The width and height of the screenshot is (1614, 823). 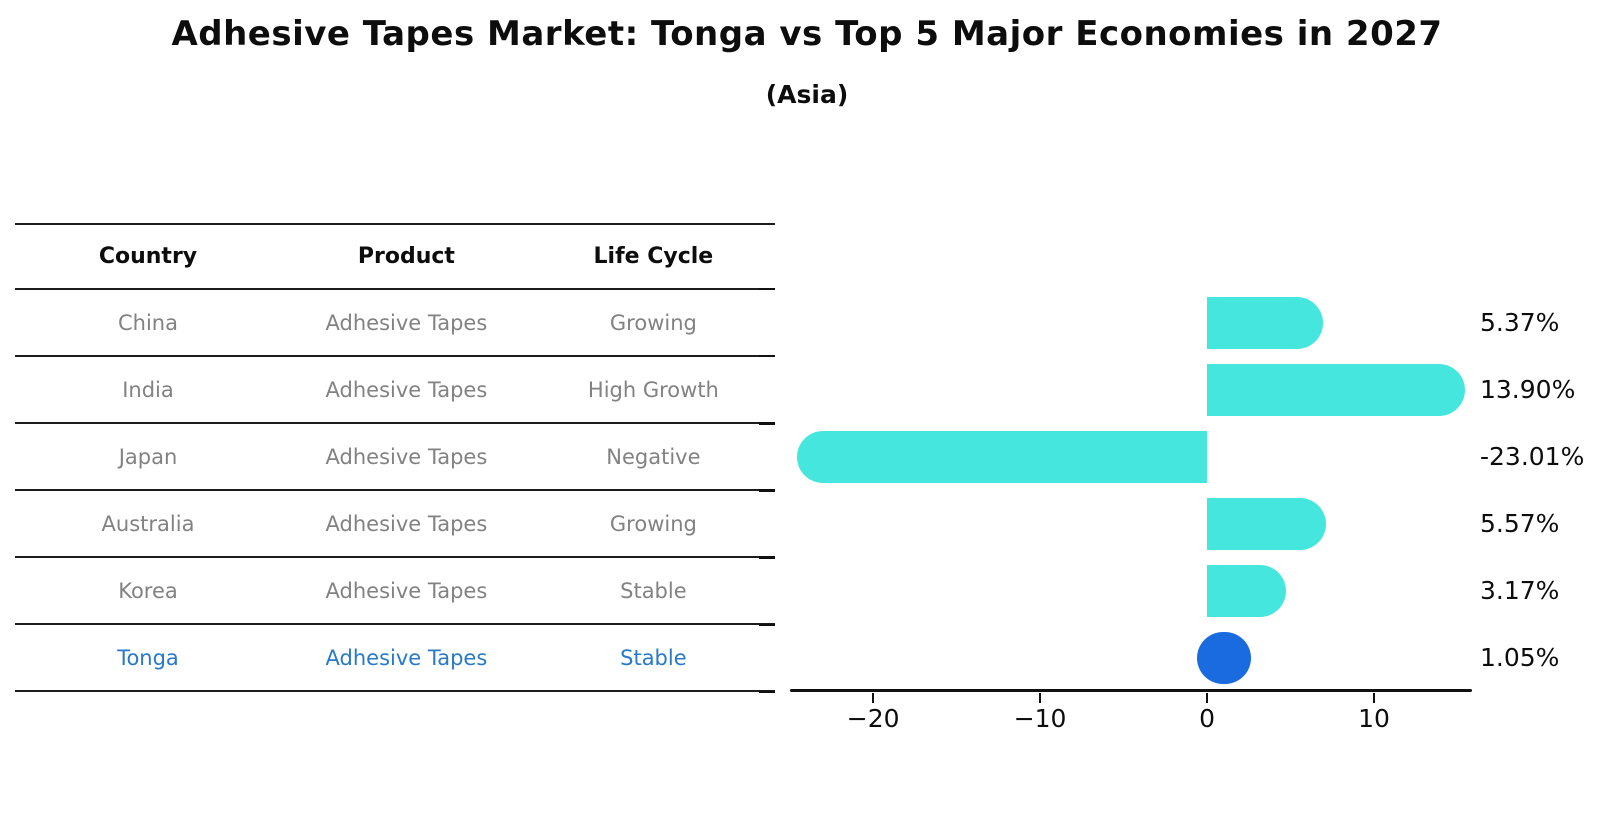 I want to click on x-tick-label: 10, so click(x=1374, y=718).